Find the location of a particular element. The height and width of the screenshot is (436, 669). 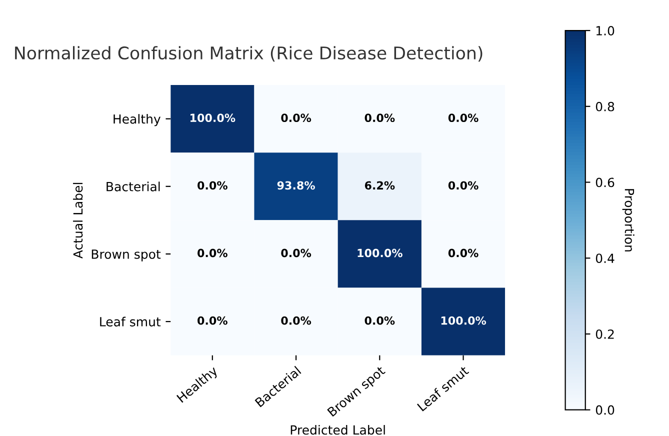

color-bar-label: 1.0 is located at coordinates (605, 31).